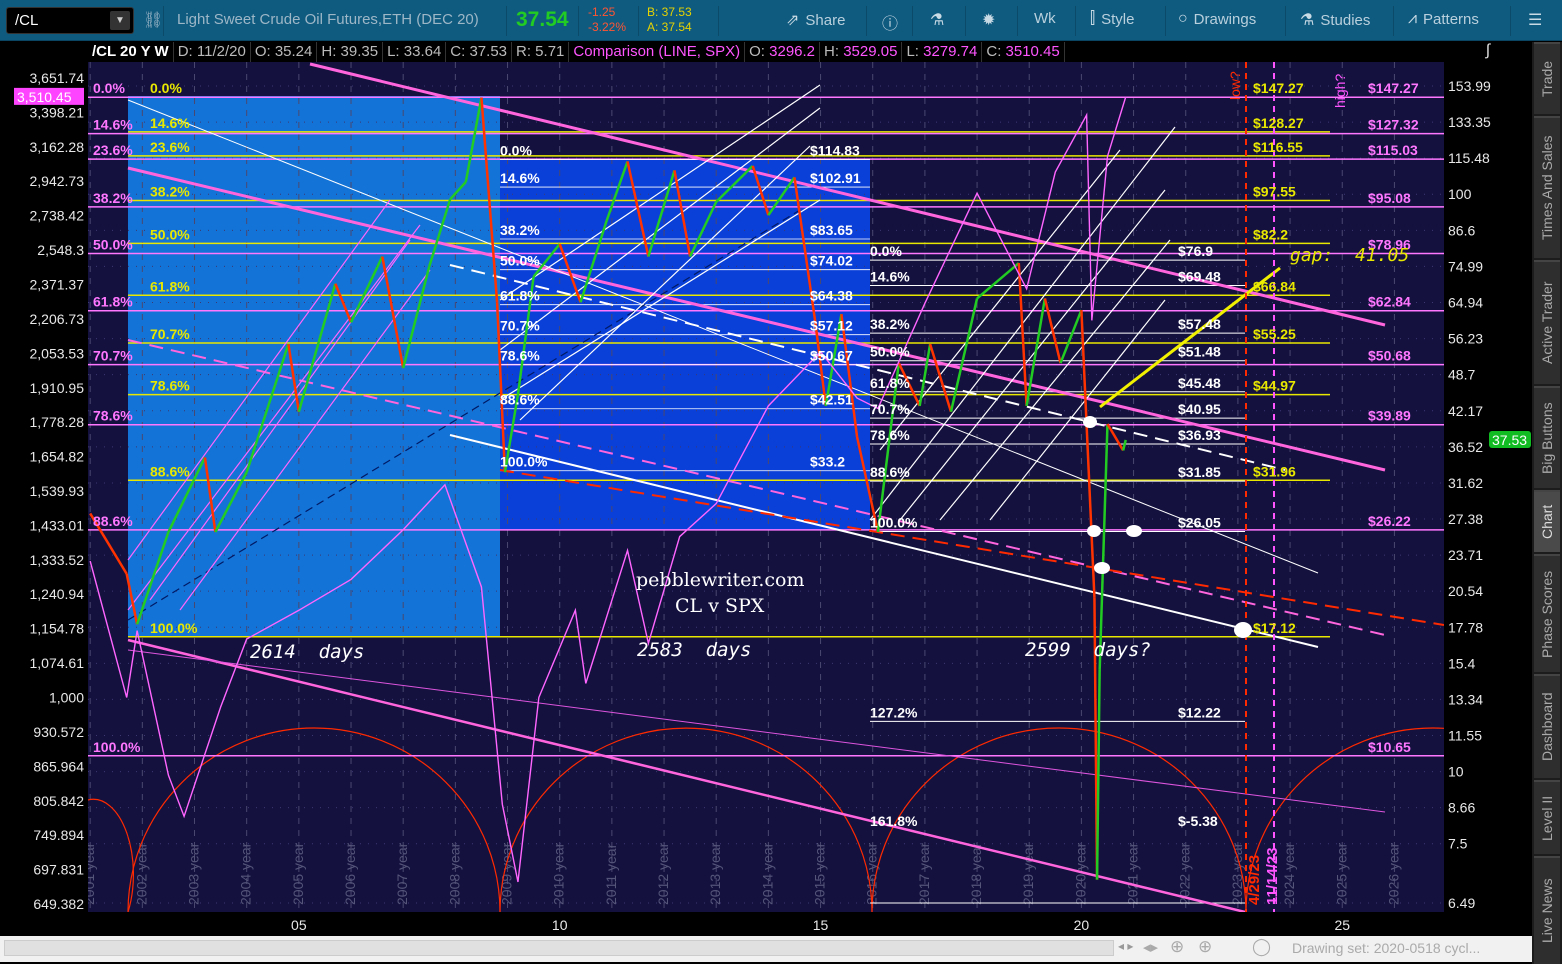 The image size is (1562, 964). Describe the element at coordinates (988, 20) in the screenshot. I see `settings-button: ✹` at that location.